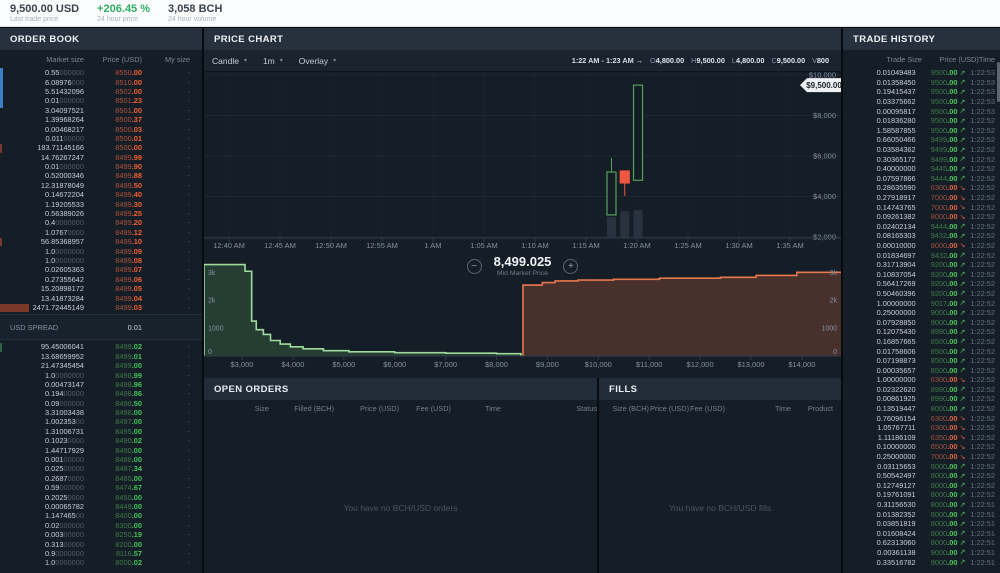 This screenshot has width=1000, height=573. I want to click on order-size: 0.02500000, so click(64, 469).